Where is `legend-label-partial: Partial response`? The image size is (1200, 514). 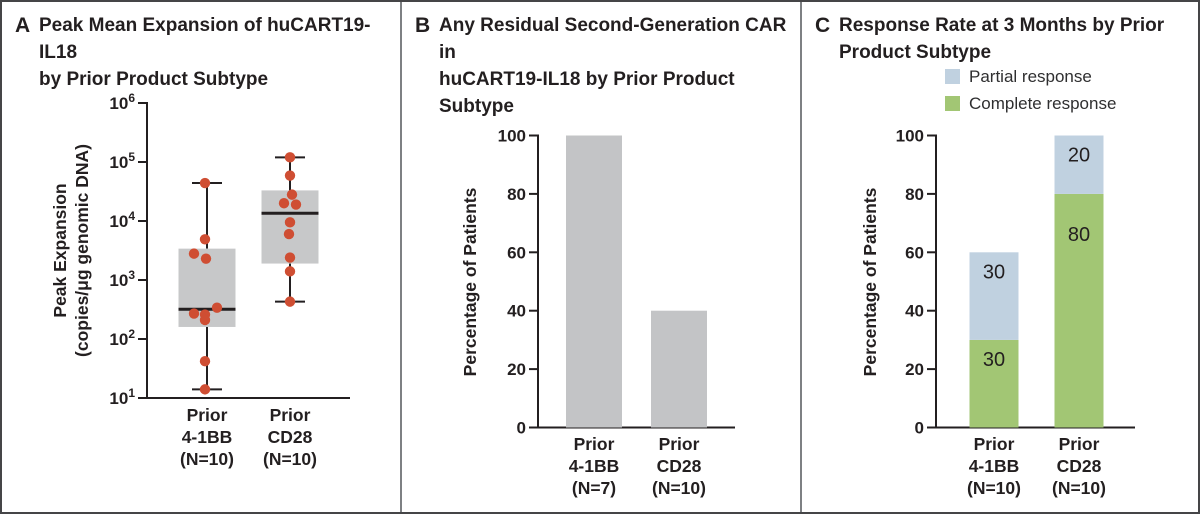
legend-label-partial: Partial response is located at coordinates (1030, 76).